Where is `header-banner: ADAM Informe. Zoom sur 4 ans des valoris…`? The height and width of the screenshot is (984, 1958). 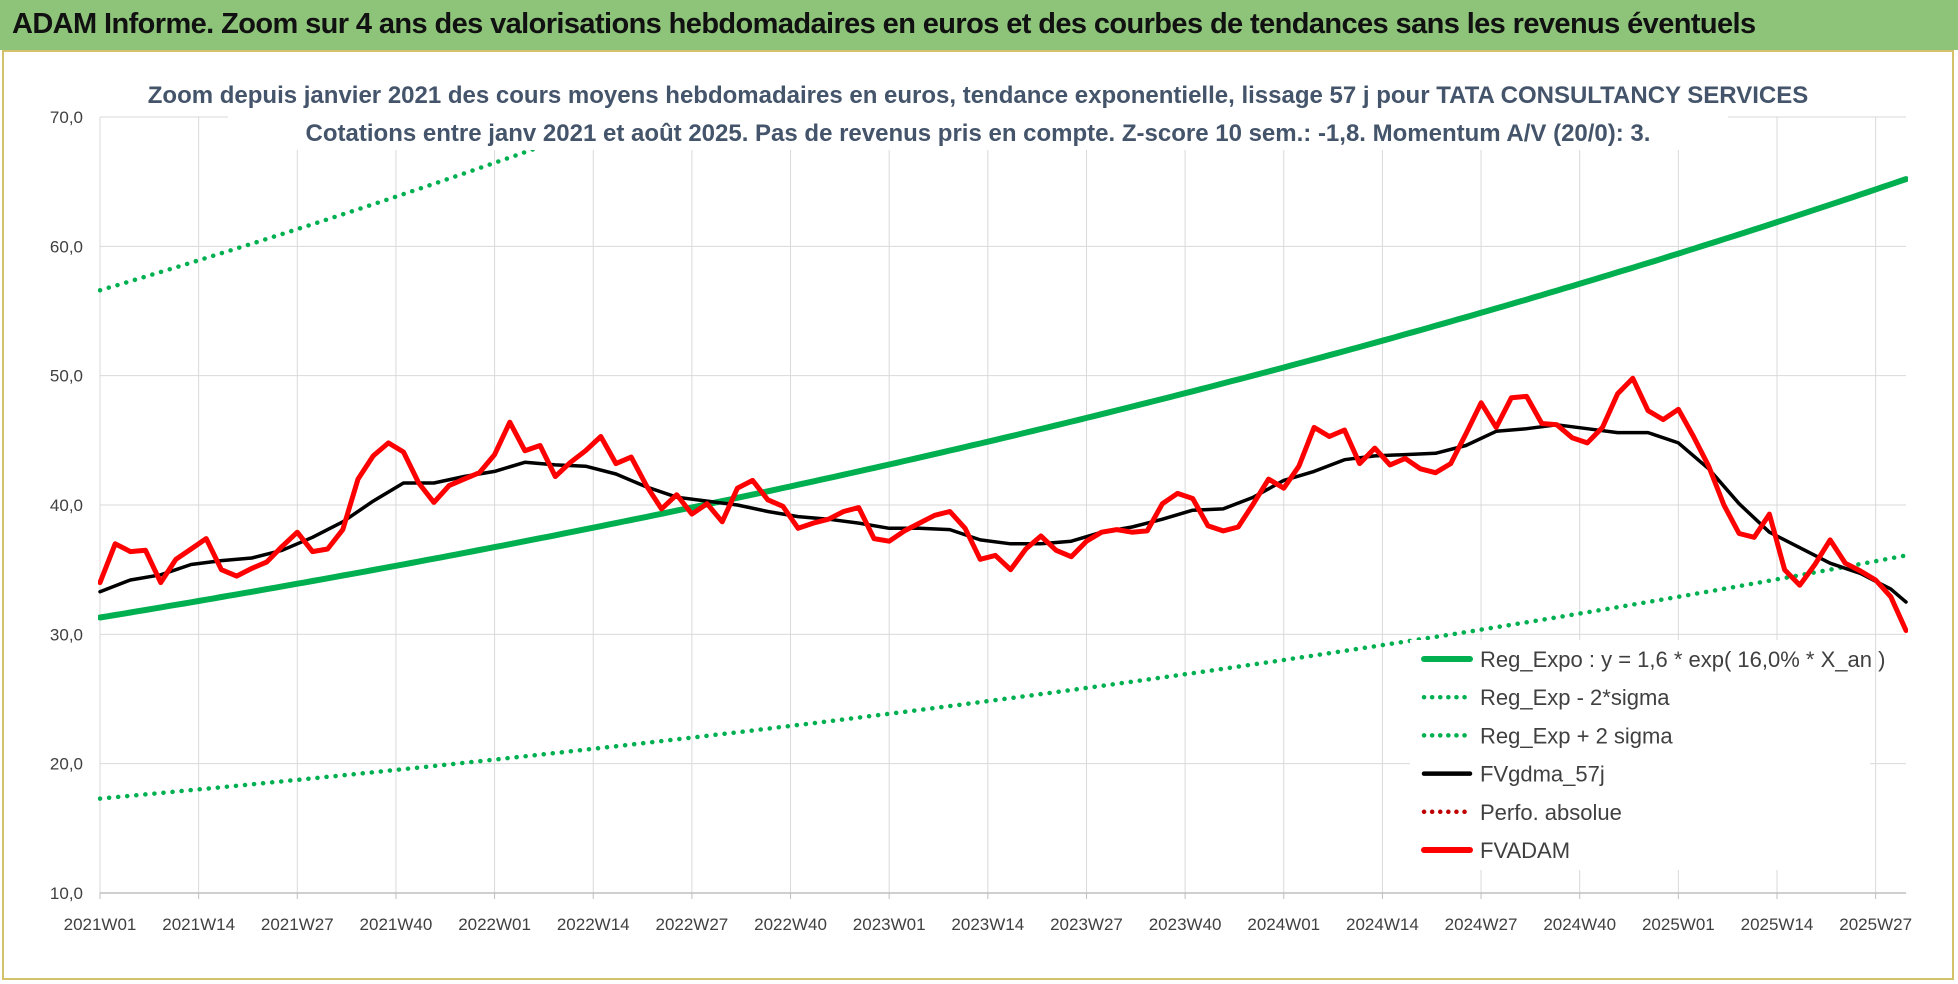
header-banner: ADAM Informe. Zoom sur 4 ans des valoris… is located at coordinates (979, 25).